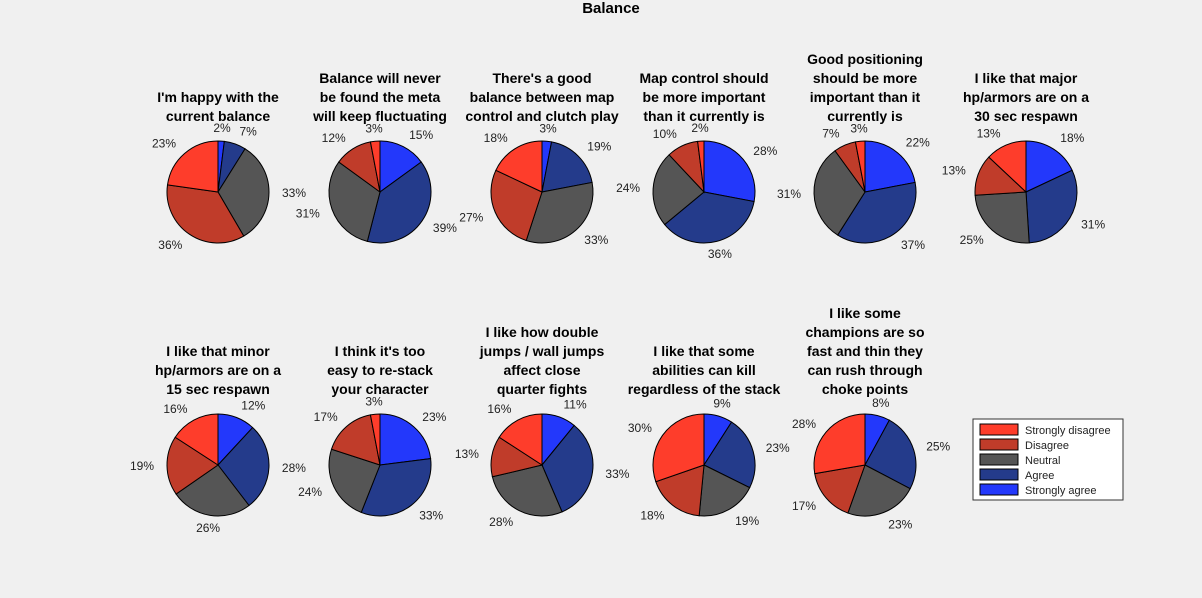 Image resolution: width=1202 pixels, height=598 pixels. Describe the element at coordinates (831, 133) in the screenshot. I see `pie-slice-label: 7%` at that location.